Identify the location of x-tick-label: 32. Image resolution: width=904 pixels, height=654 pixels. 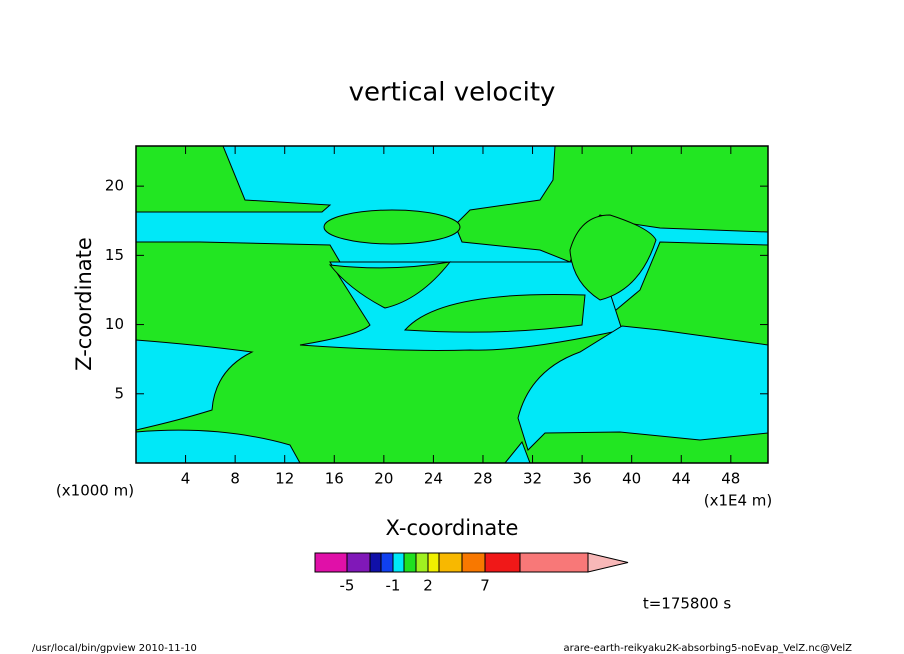
(532, 479).